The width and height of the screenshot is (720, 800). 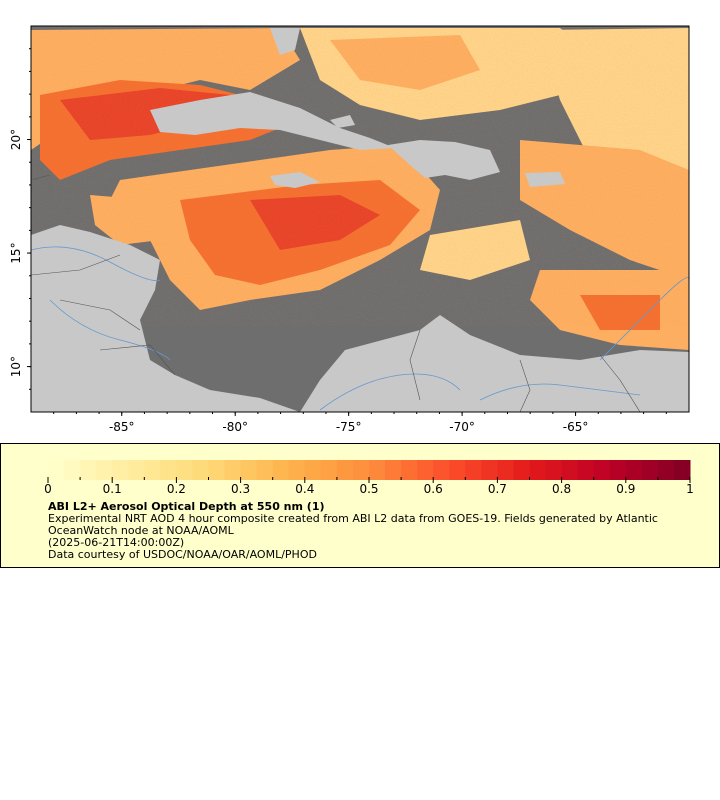 What do you see at coordinates (576, 427) in the screenshot?
I see `lon-tick-label: -65°` at bounding box center [576, 427].